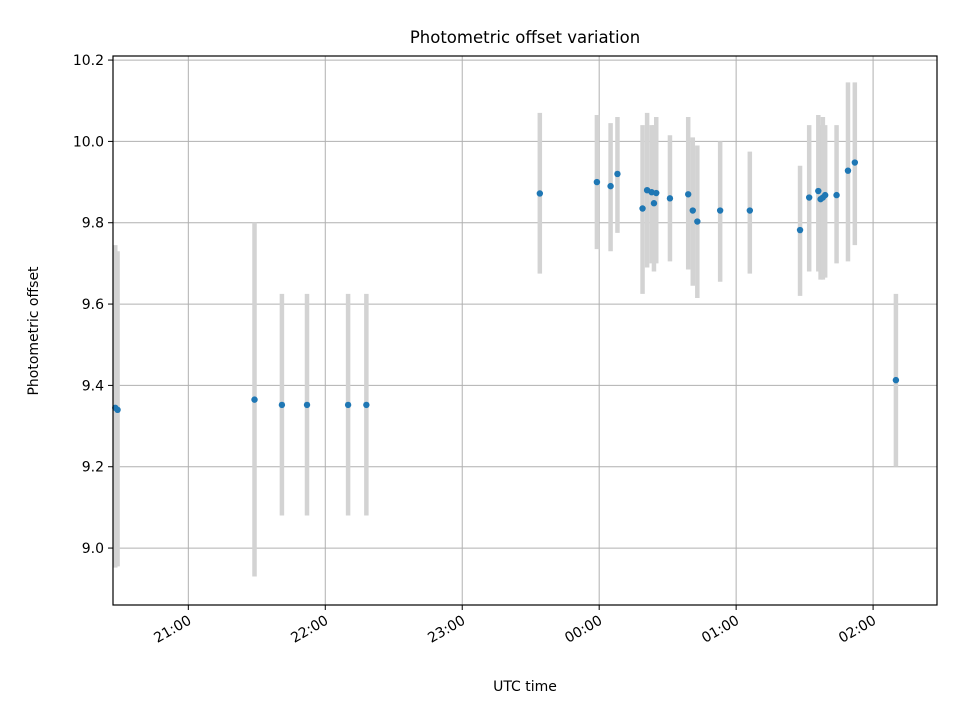  I want to click on y-axis-ticks: 9.0 9.2 9.4 9.6 9.8 10.0 10.2, so click(93, 305).